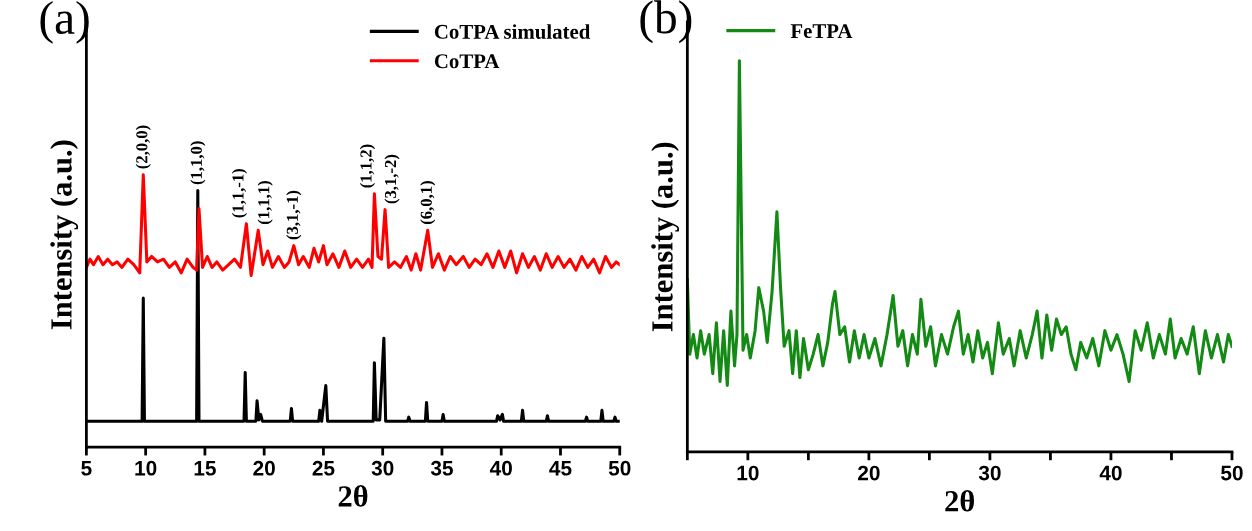  What do you see at coordinates (265, 203) in the screenshot?
I see `annotation: (1,1,1)` at bounding box center [265, 203].